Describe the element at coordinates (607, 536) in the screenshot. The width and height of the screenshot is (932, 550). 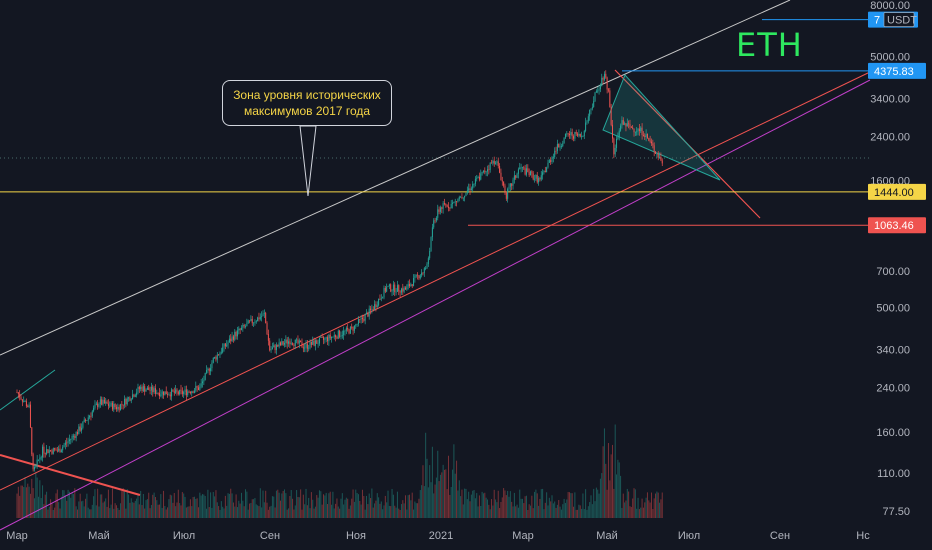
I see `x-tick-label: Май` at that location.